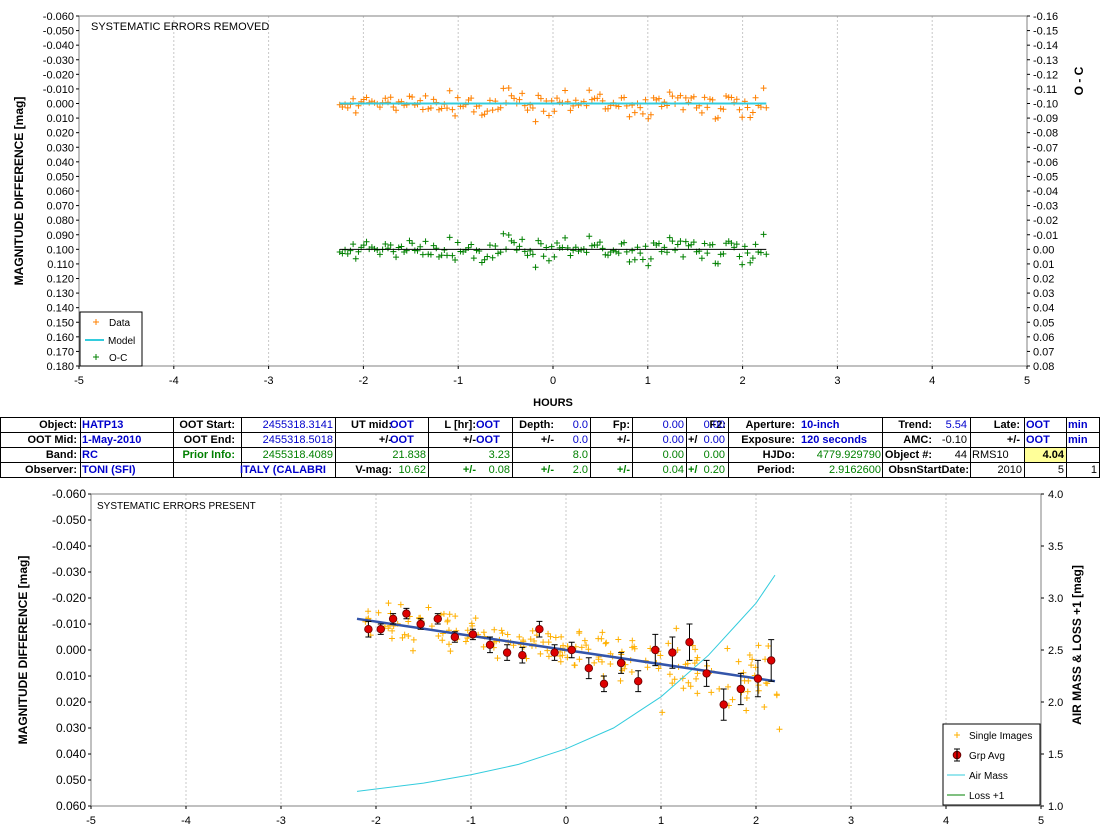  What do you see at coordinates (79, 381) in the screenshot?
I see `top-x-tick-label: -5` at bounding box center [79, 381].